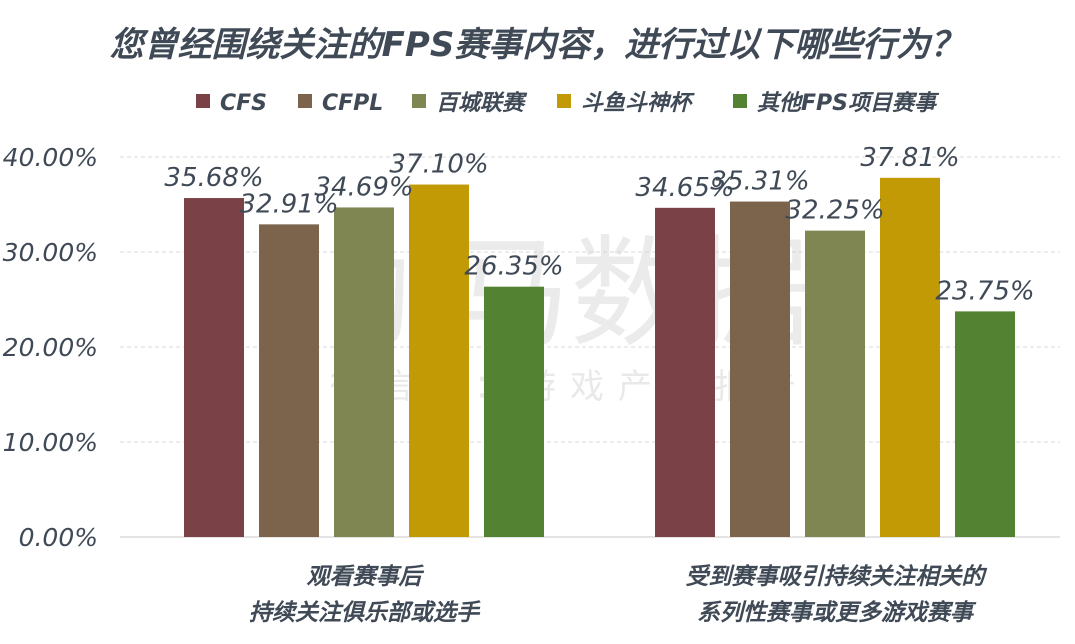 The width and height of the screenshot is (1075, 644). I want to click on legend: CFS CFPL 百城联赛 斗鱼斗神杯 其他FPS项目赛事, so click(568, 103).